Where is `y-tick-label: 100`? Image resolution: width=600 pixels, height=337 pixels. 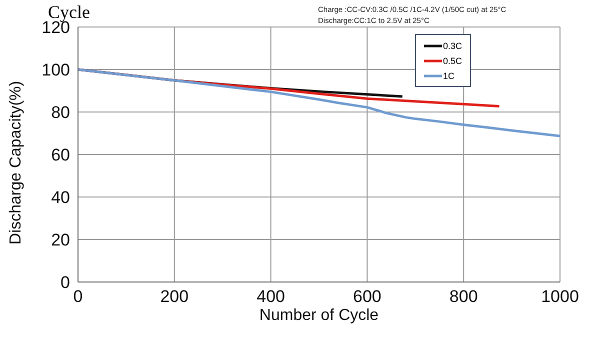 y-tick-label: 100 is located at coordinates (56, 70).